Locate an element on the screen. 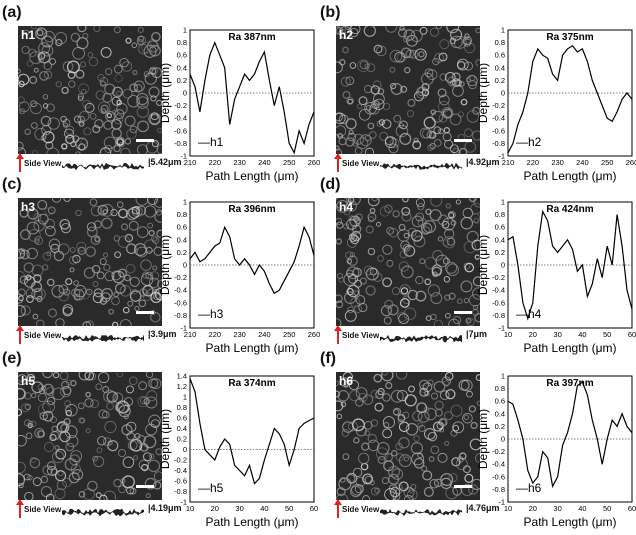  sem-image: h1 is located at coordinates (90, 90).